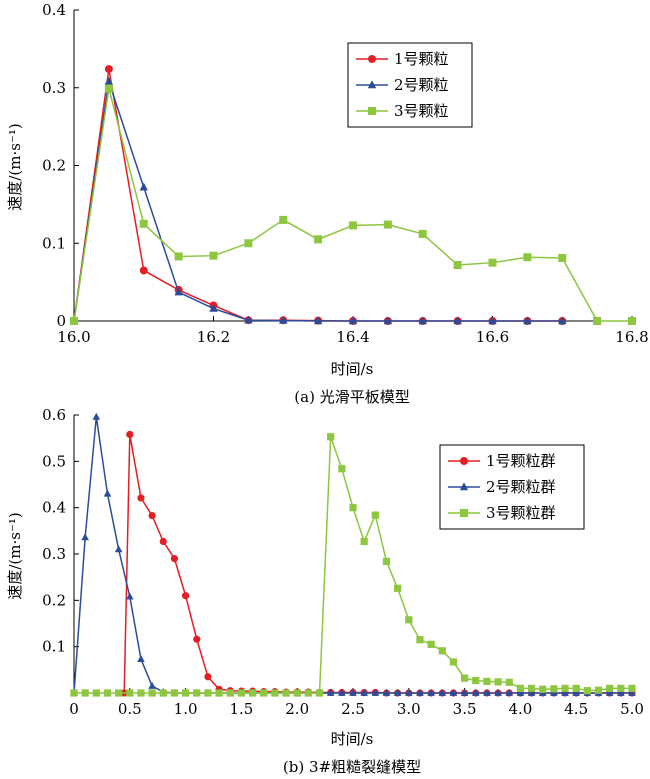  Describe the element at coordinates (186, 709) in the screenshot. I see `x-tick-label: 1.0` at that location.